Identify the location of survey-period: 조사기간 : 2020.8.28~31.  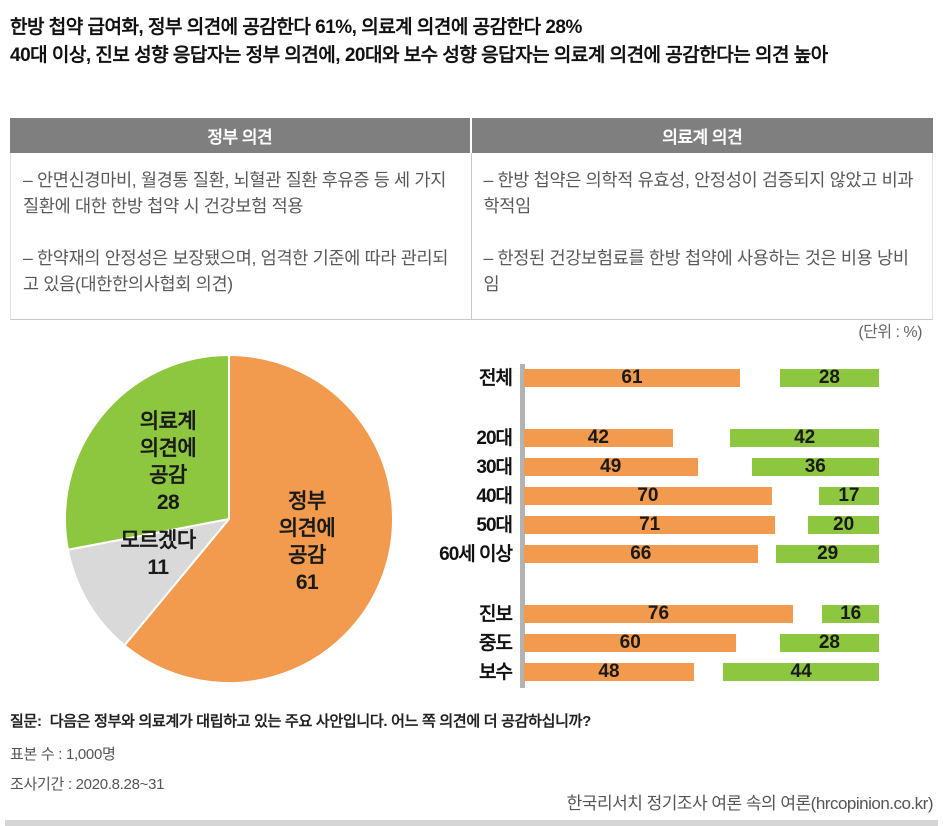
(87, 784).